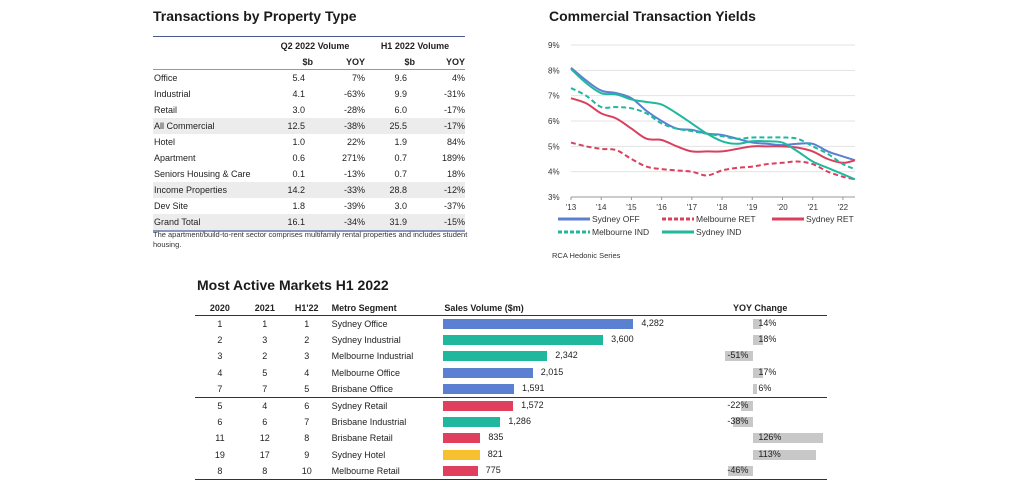 The height and width of the screenshot is (491, 1024). Describe the element at coordinates (454, 110) in the screenshot. I see `h1-yoy: -17%` at that location.